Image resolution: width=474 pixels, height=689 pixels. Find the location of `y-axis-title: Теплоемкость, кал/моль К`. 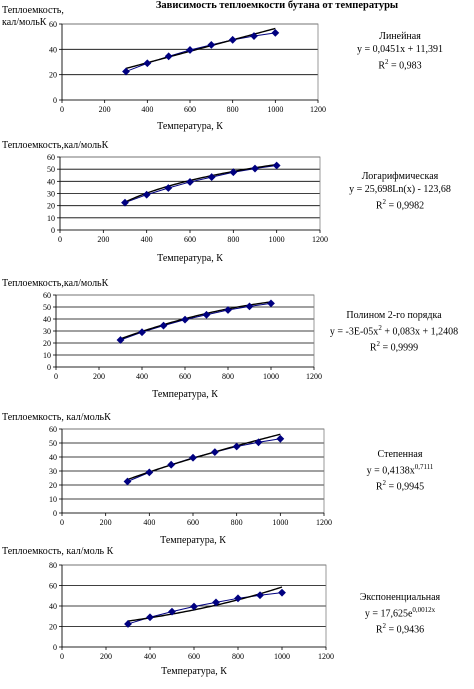

y-axis-title: Теплоемкость, кал/моль К is located at coordinates (58, 551).